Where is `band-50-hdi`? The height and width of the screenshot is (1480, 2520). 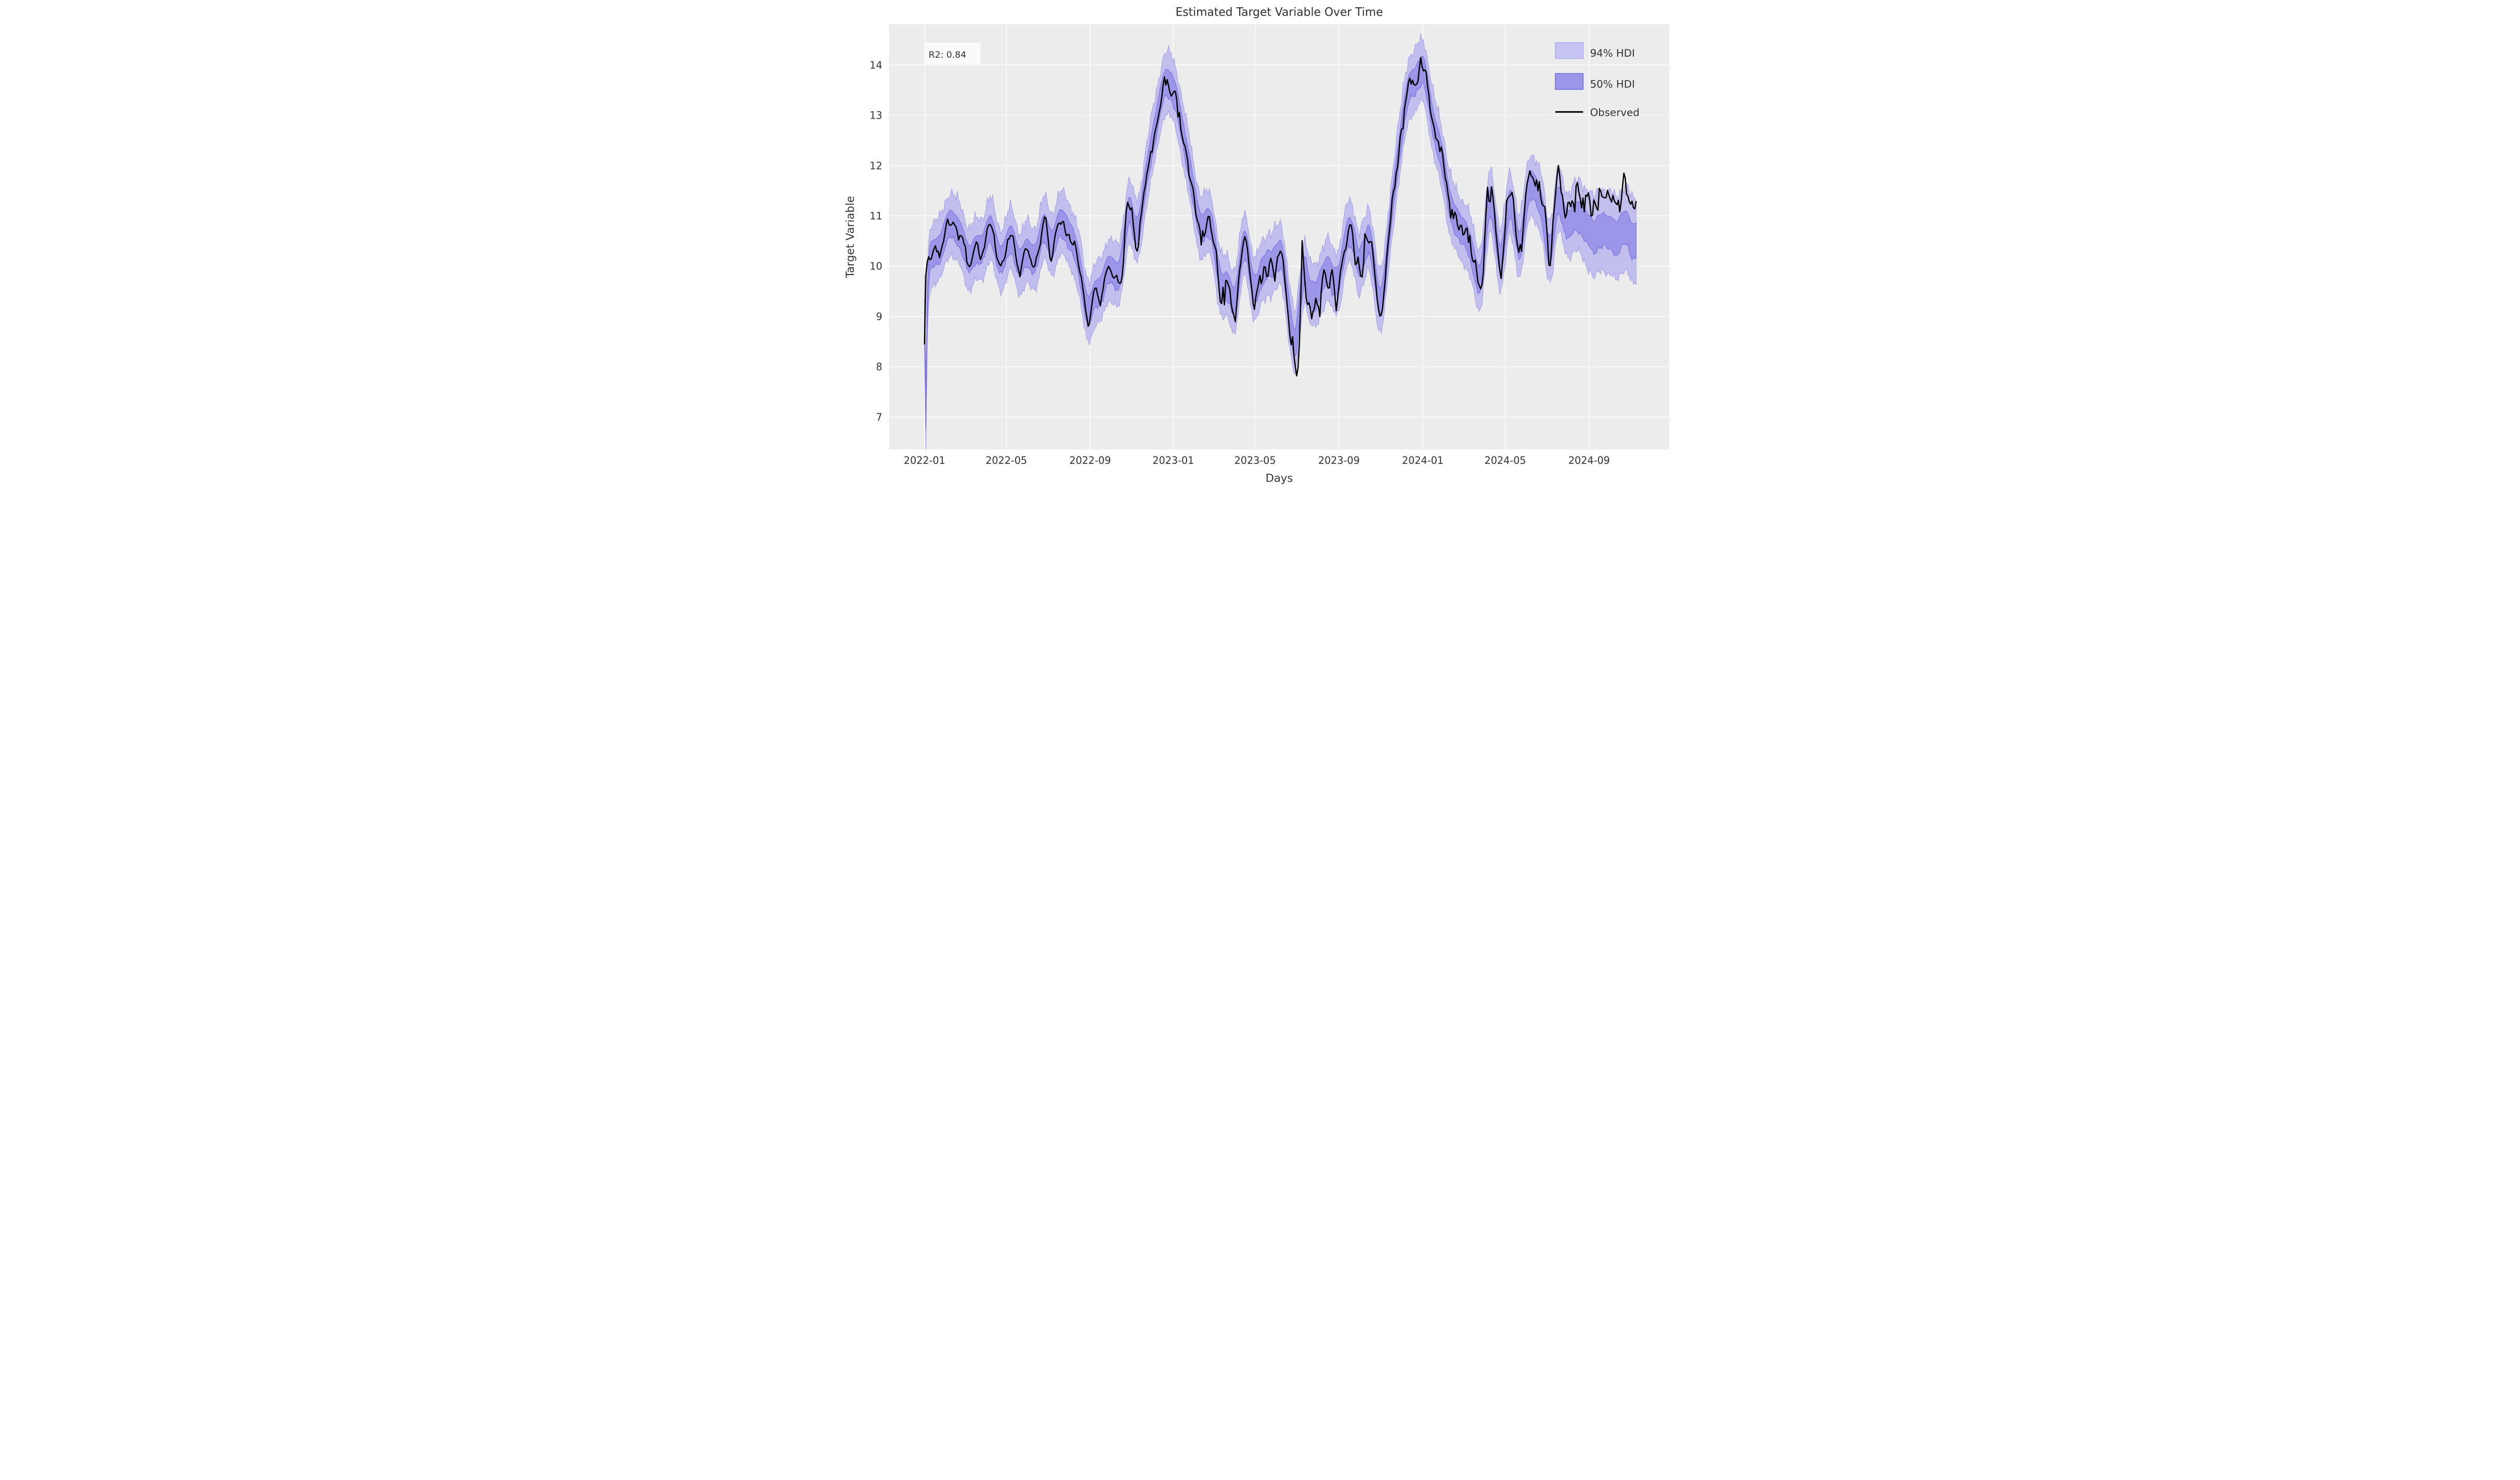 band-50-hdi is located at coordinates (1280, 242).